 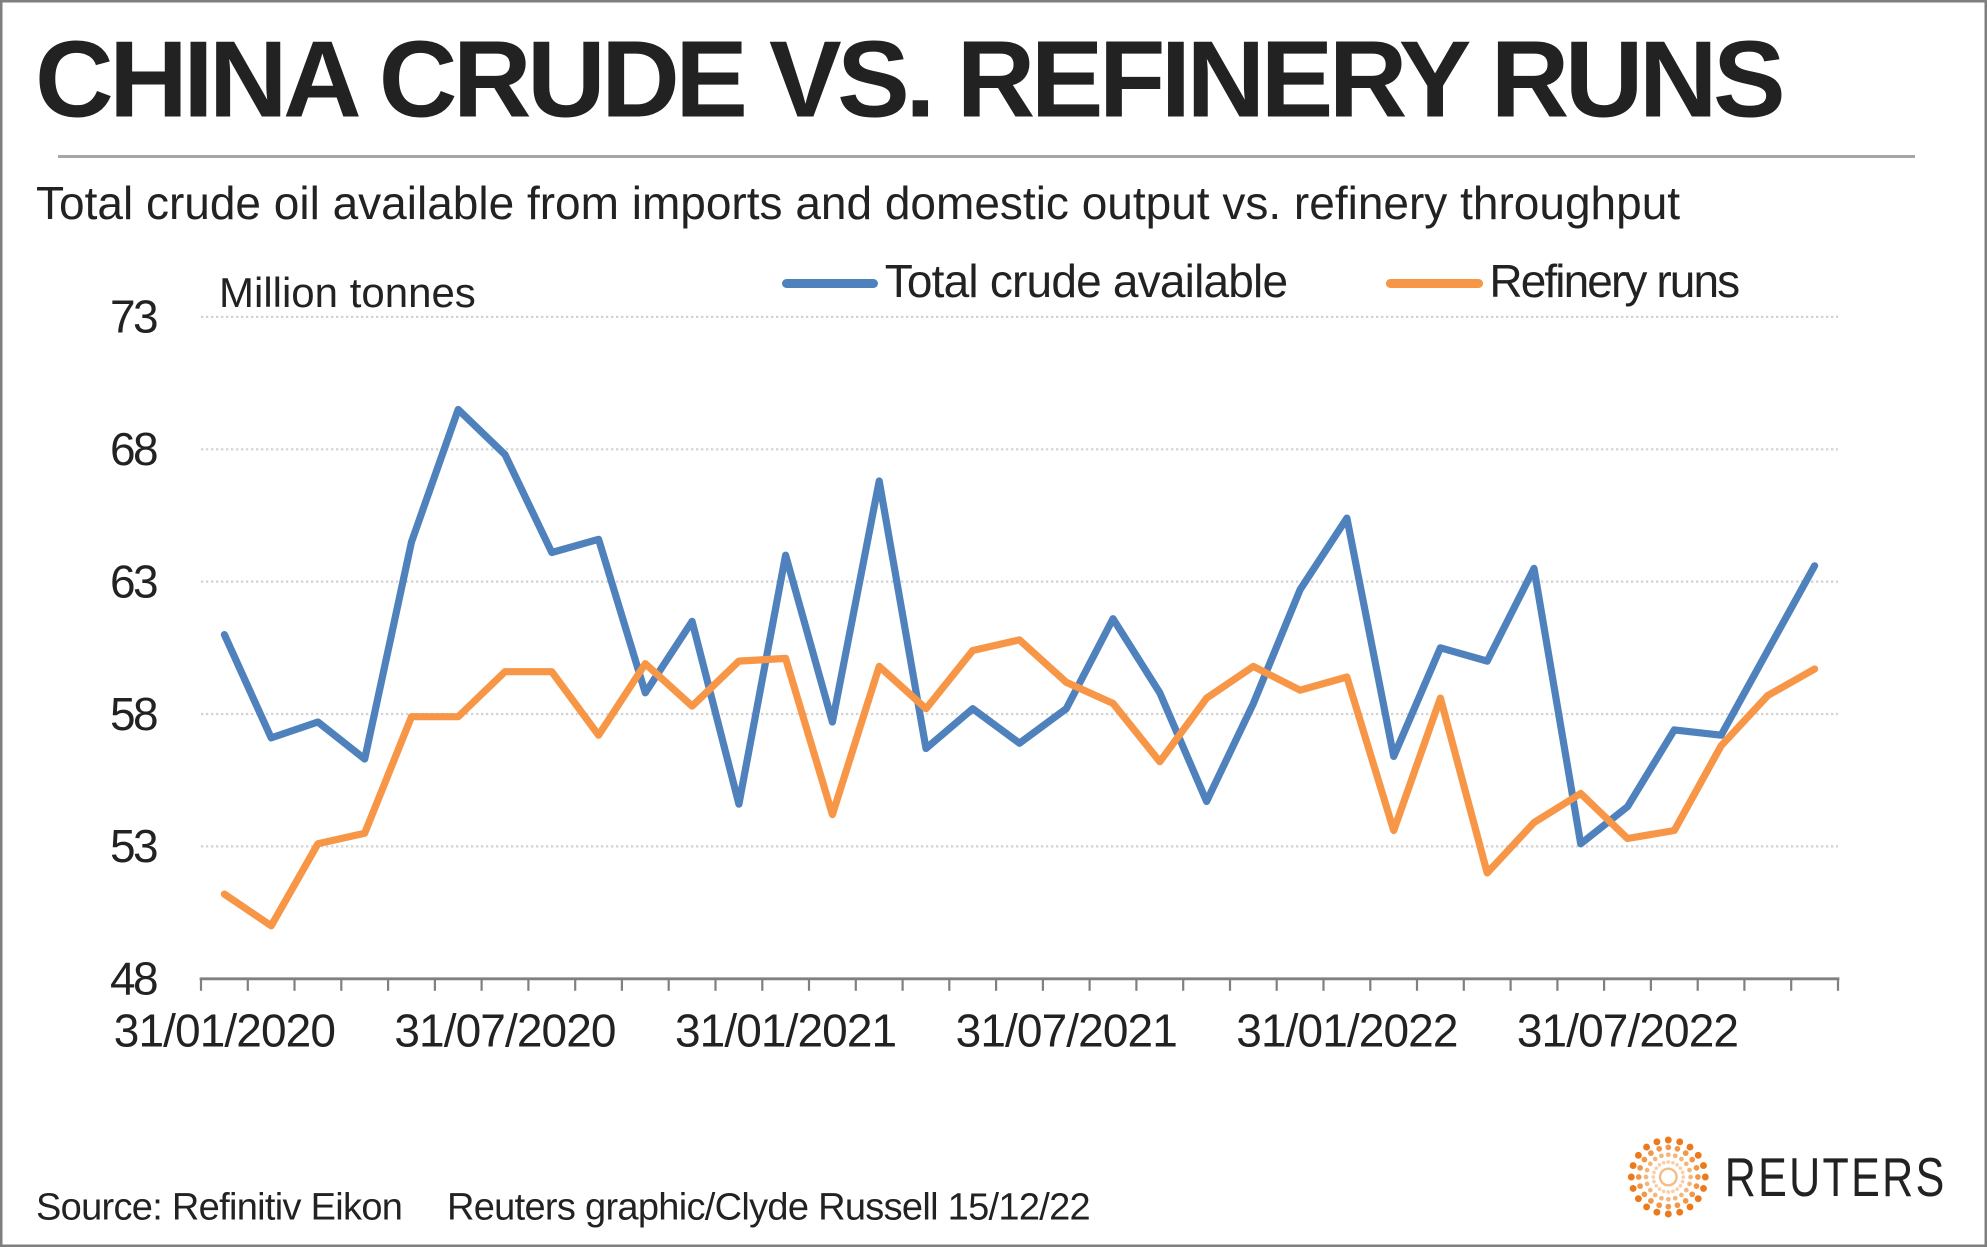 I want to click on svg-text: 31/01/2021, so click(x=785, y=1030).